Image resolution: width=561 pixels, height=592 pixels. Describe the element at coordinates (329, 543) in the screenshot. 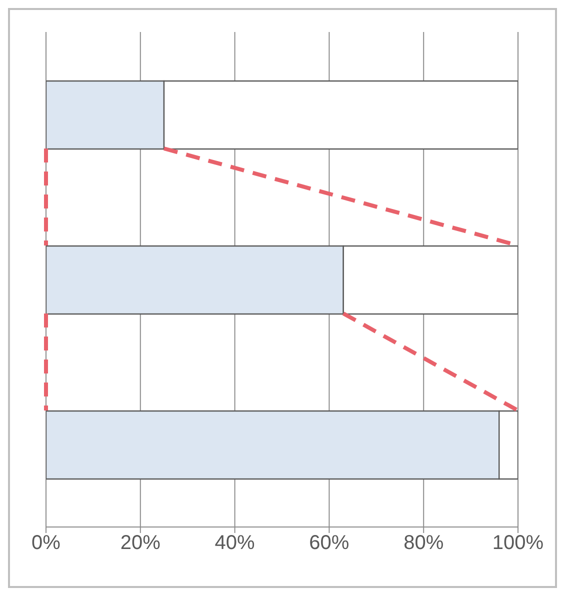

I see `x-tick-label: 60%` at that location.